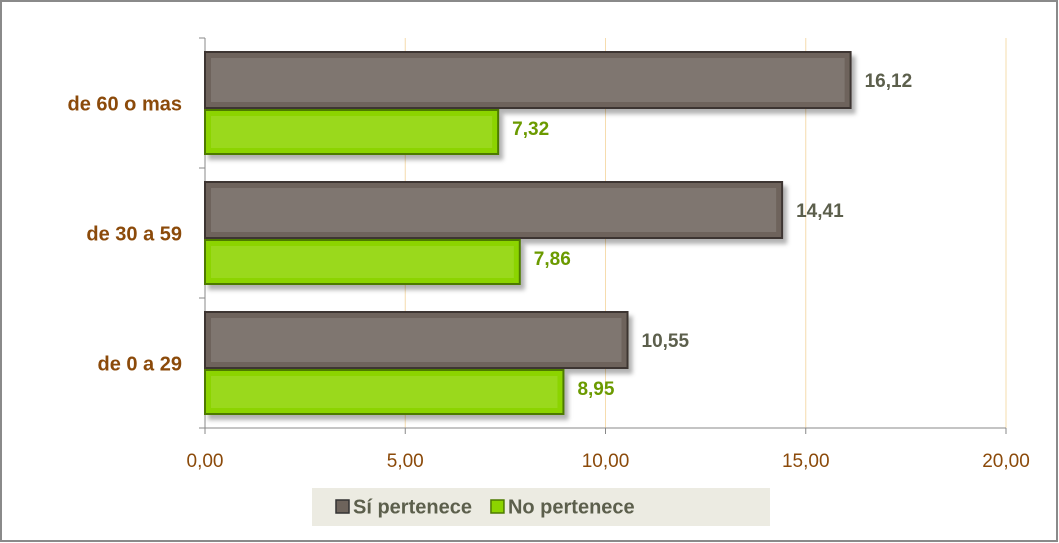 This screenshot has height=543, width=1059. I want to click on y-tick-label: de 30 a 59, so click(134, 234).